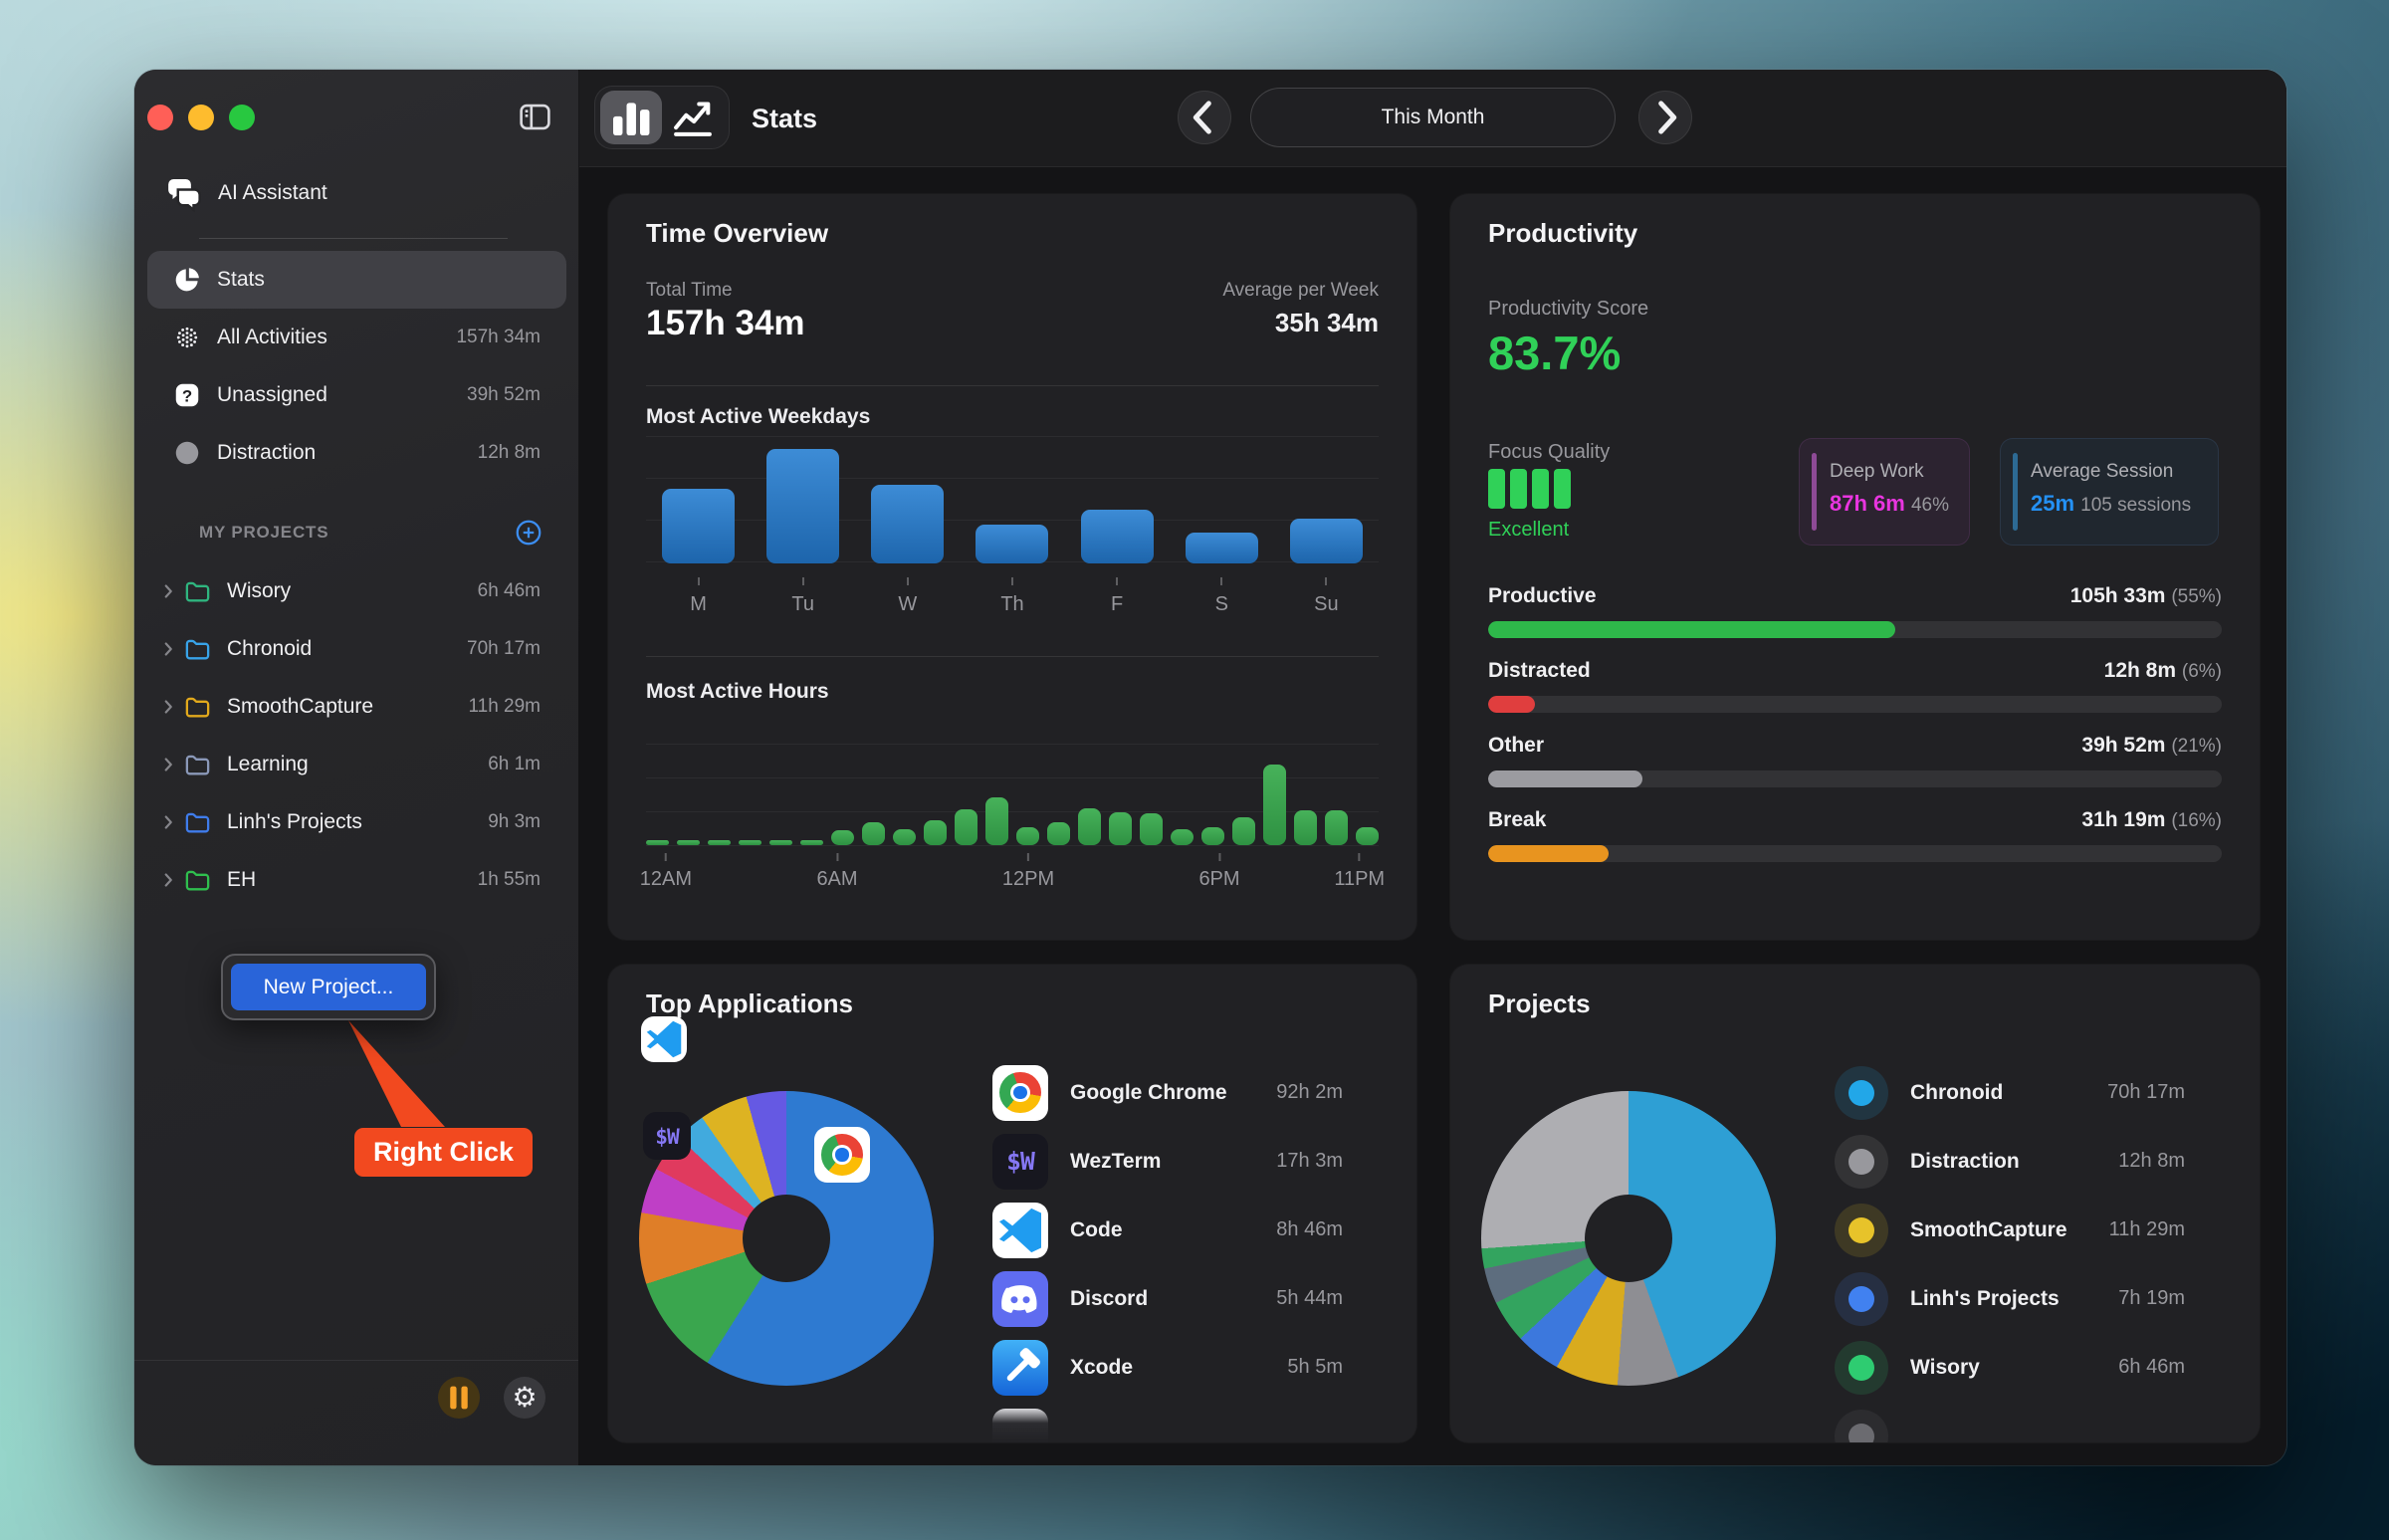 The image size is (2389, 1540). I want to click on weekday-bar-M, so click(699, 526).